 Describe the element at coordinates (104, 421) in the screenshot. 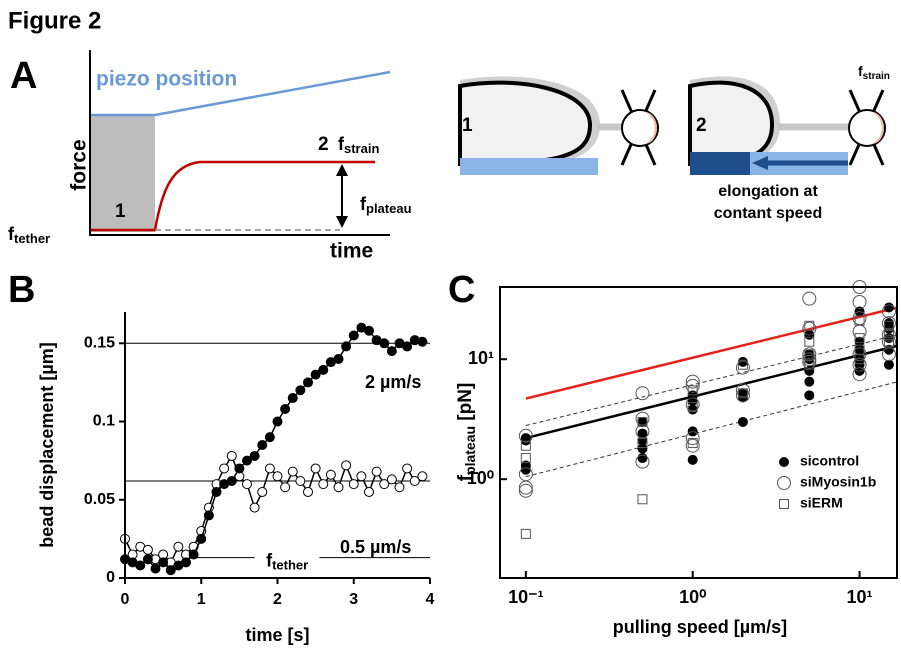

I see `y-tick-label: 0.1` at that location.